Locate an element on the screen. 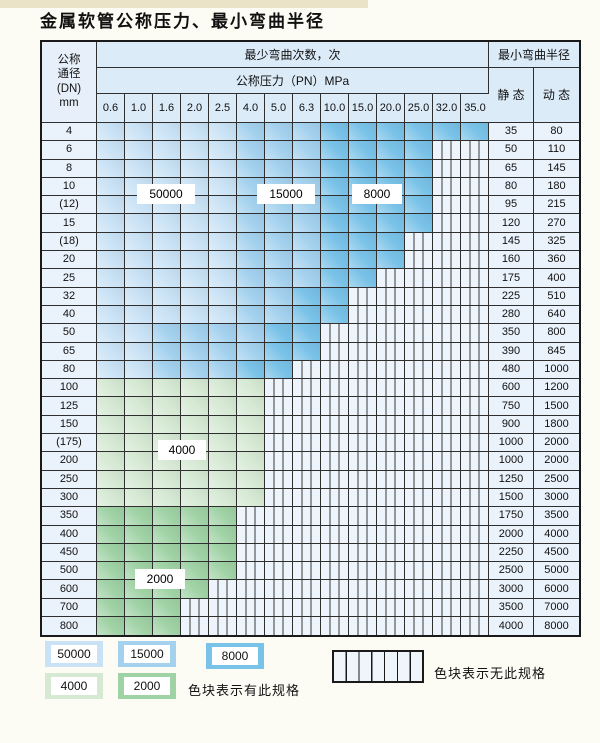  row-dynamic-value: 400 is located at coordinates (556, 278).